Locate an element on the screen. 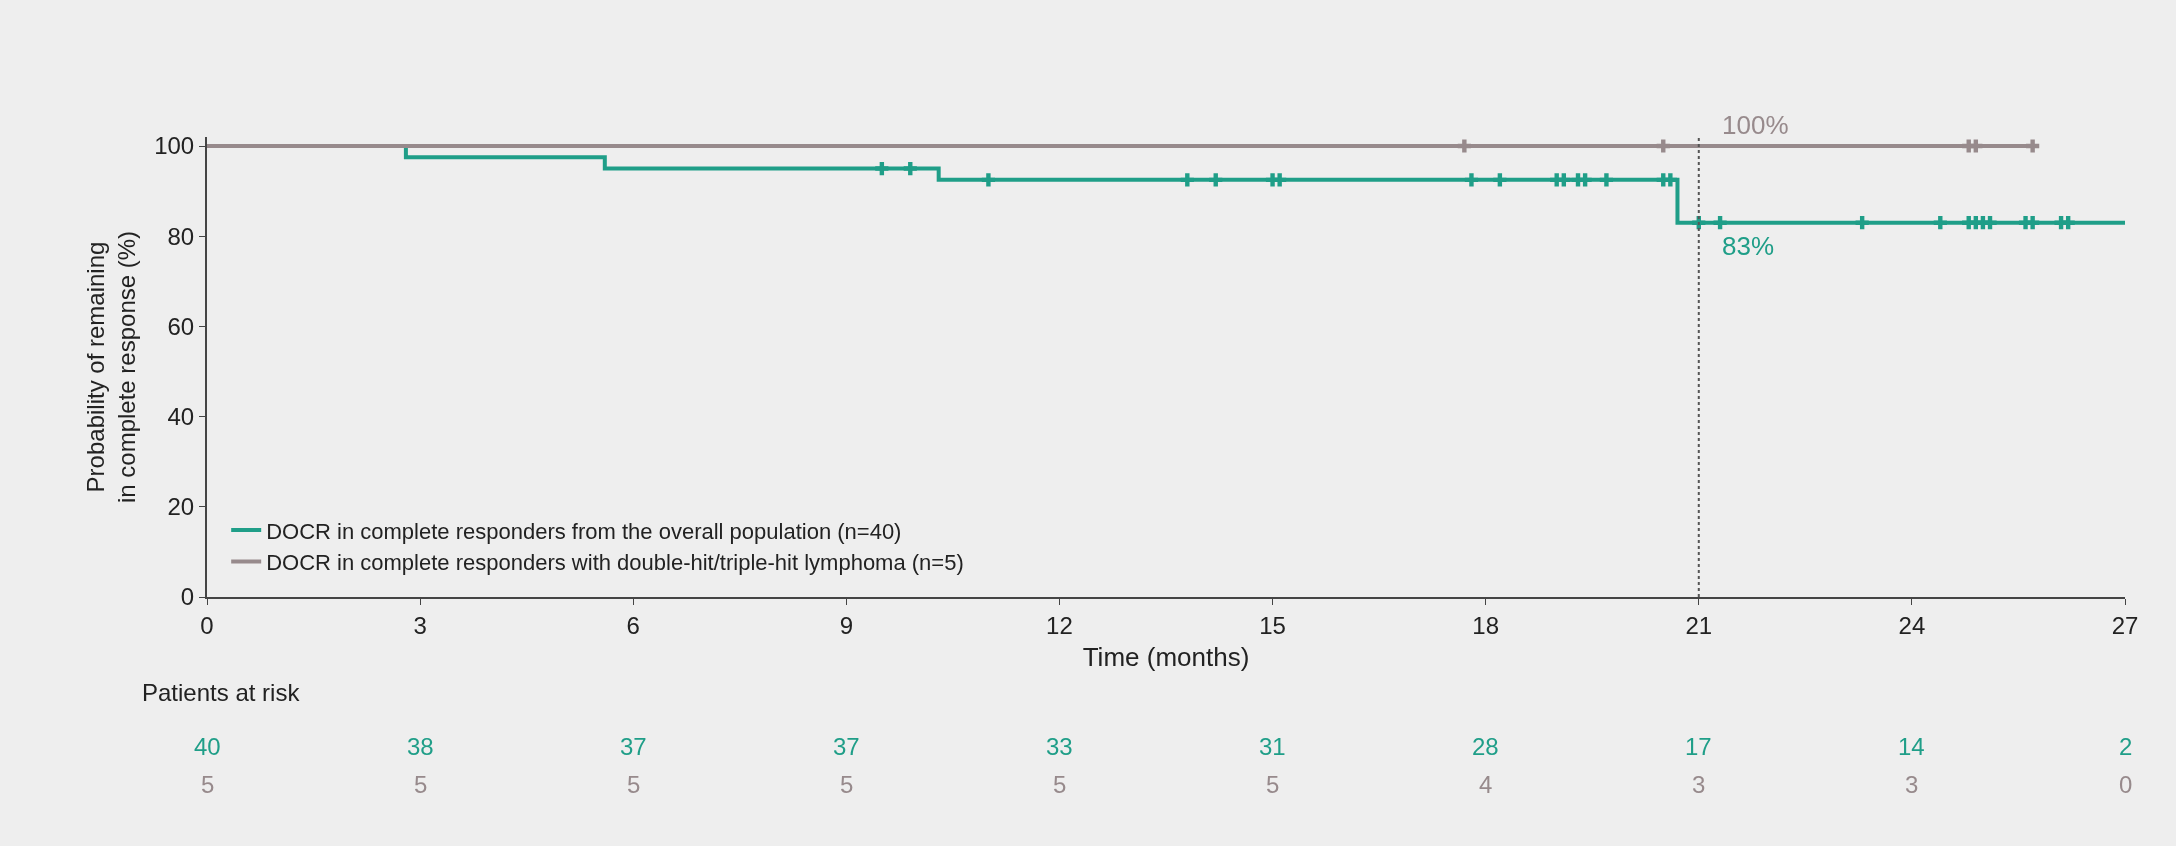 The height and width of the screenshot is (846, 2176). y-axis-title: Probability of remaining in complete response (%) is located at coordinates (110, 367).